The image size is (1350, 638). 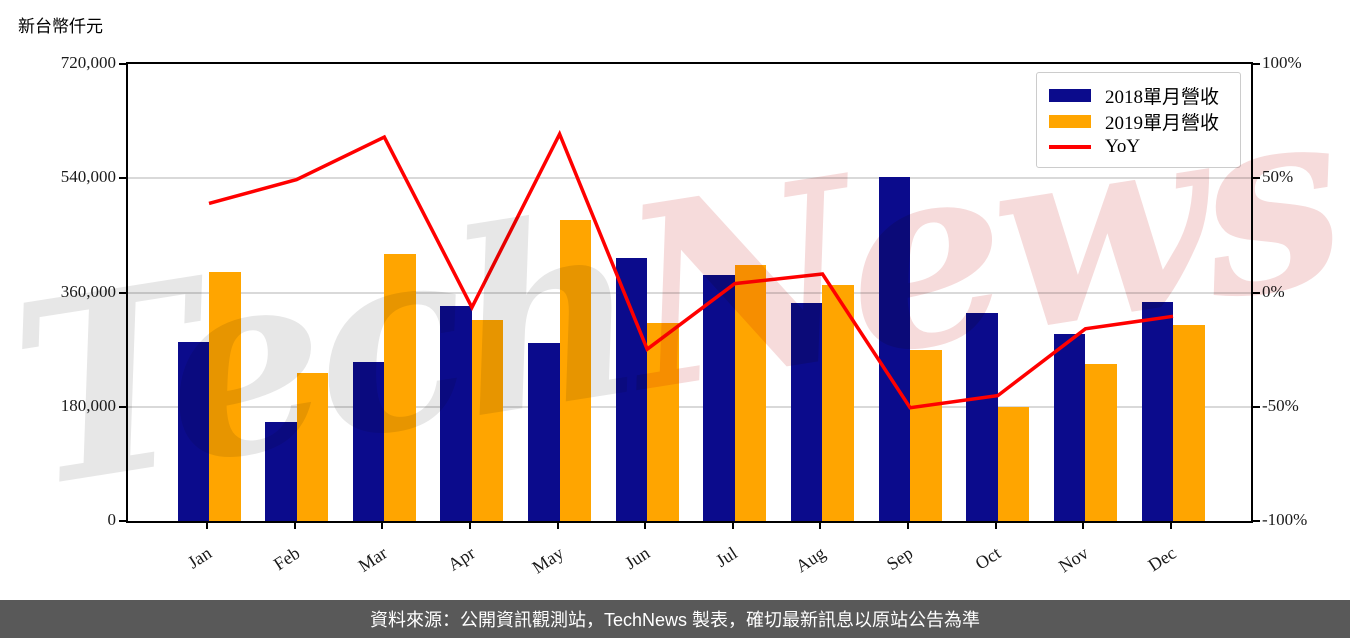 I want to click on y-right-tick-label: 0%, so click(x=1273, y=291).